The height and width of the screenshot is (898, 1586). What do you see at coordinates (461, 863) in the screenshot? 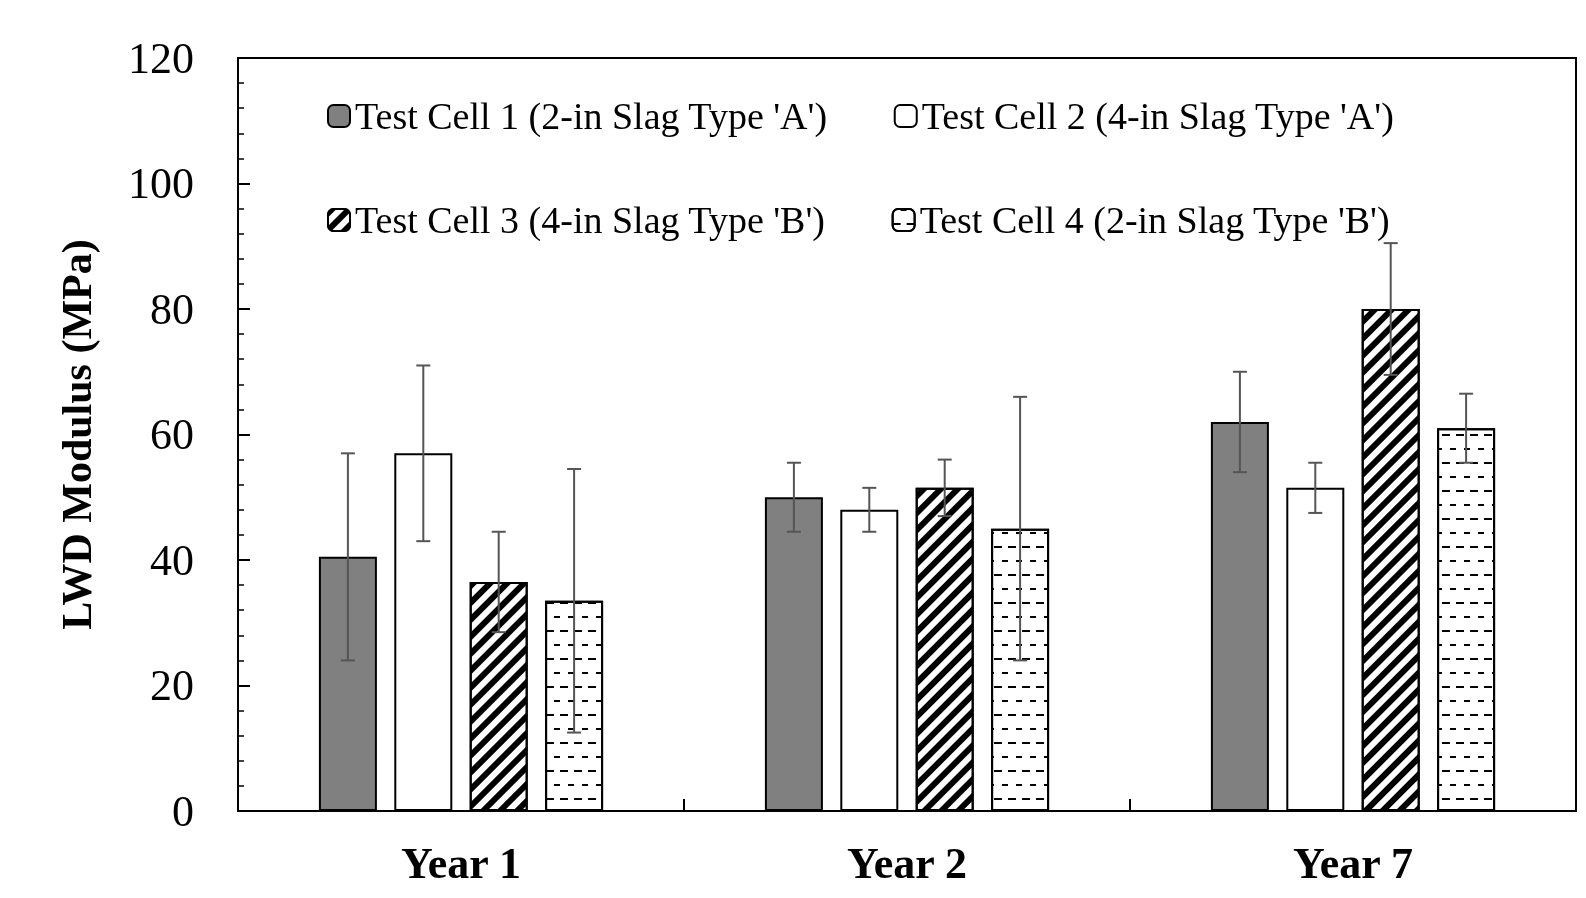
I see `x-tick-label: Year 1` at bounding box center [461, 863].